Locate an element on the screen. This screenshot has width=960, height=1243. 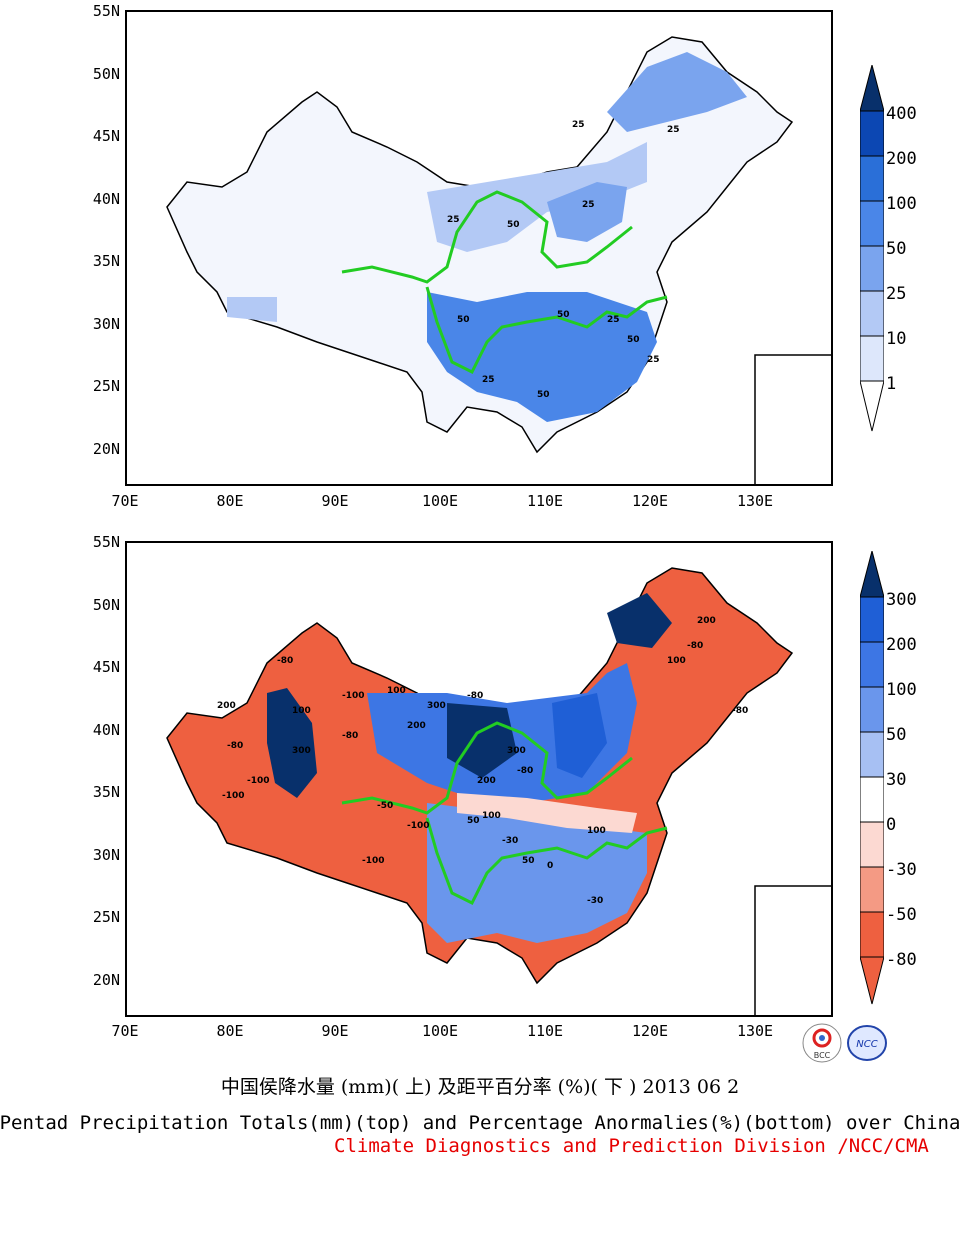
contour-label: -50 is located at coordinates (385, 806).